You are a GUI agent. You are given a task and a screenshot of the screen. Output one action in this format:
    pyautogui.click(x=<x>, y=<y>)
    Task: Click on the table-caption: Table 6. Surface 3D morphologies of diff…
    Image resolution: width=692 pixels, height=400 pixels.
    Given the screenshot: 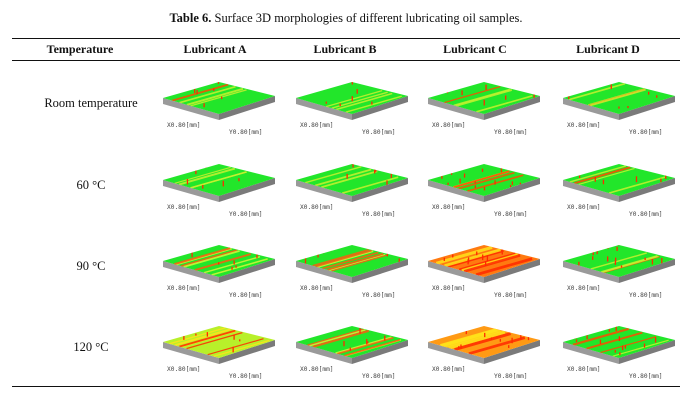 What is the action you would take?
    pyautogui.click(x=346, y=18)
    